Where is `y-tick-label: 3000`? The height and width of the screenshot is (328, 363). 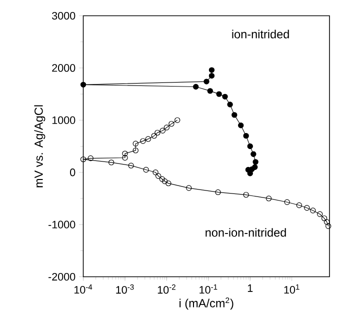
y-tick-label: 3000 is located at coordinates (64, 16).